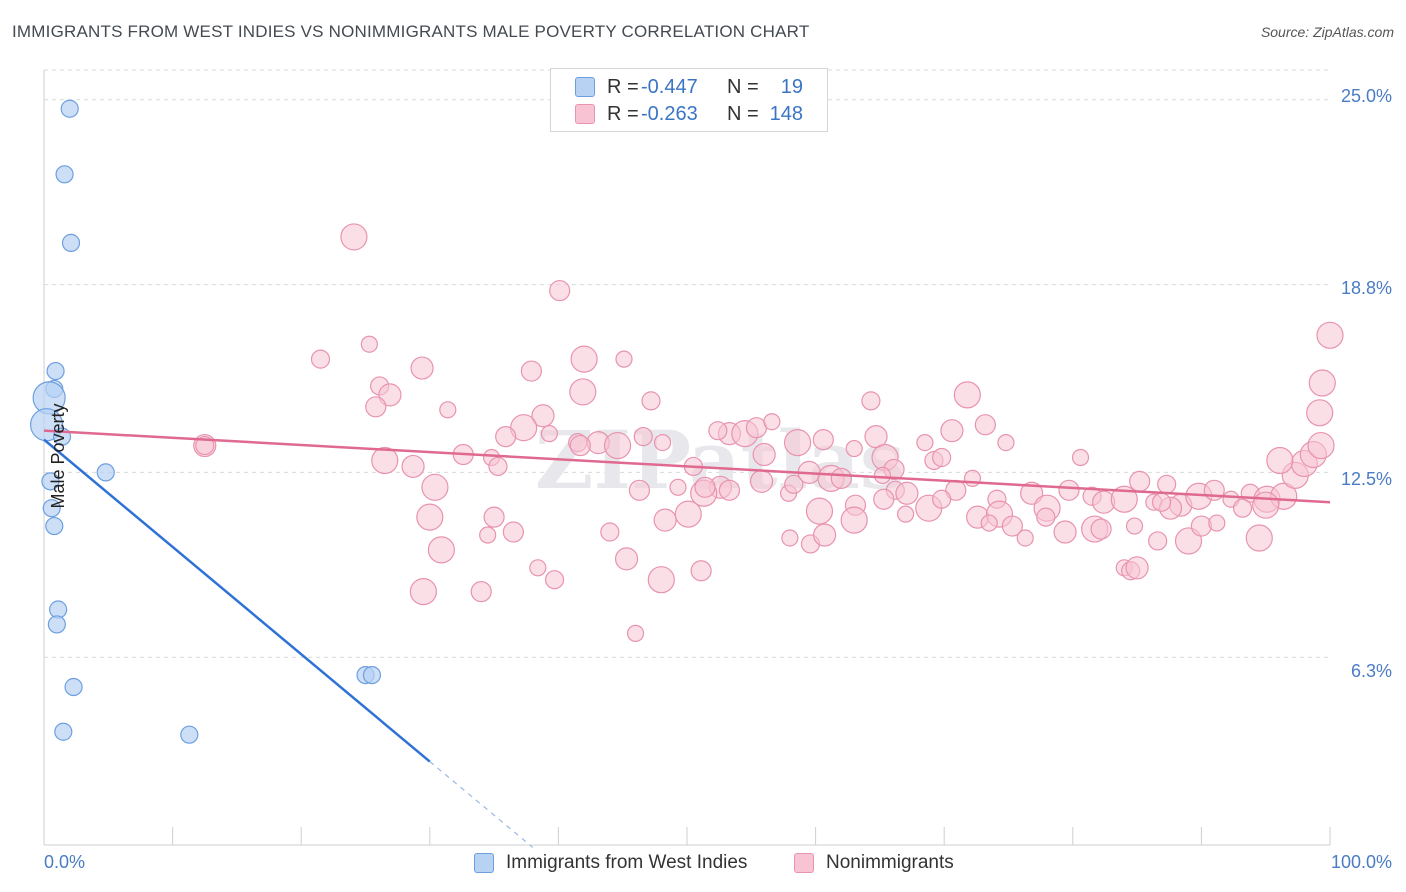 This screenshot has width=1406, height=892. Describe the element at coordinates (484, 863) in the screenshot. I see `legend-swatch-blue` at that location.